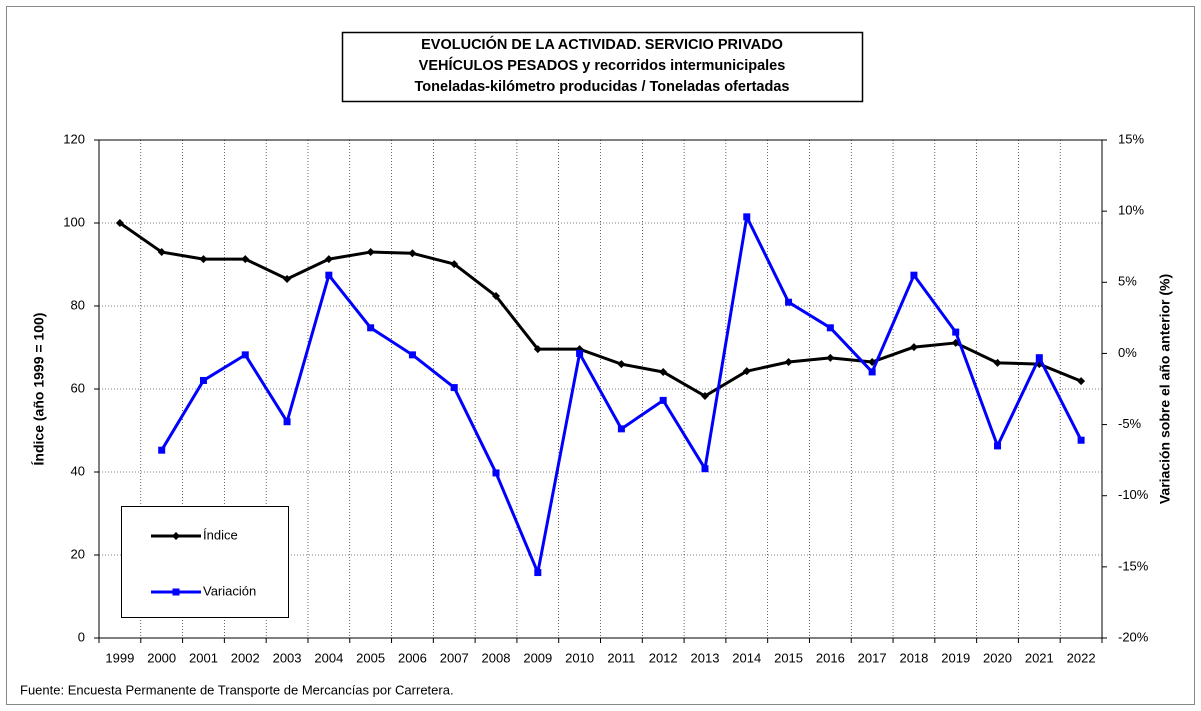  Describe the element at coordinates (955, 657) in the screenshot. I see `x-tick-label: 2019` at that location.